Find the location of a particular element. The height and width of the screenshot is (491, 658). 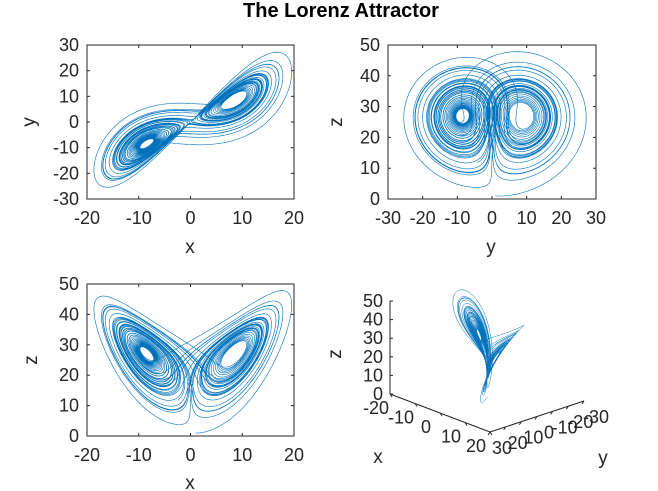

ticks-yz: -30 -20 -10 0 10 20 30 0 10 20 30 40 50 is located at coordinates (483, 131).